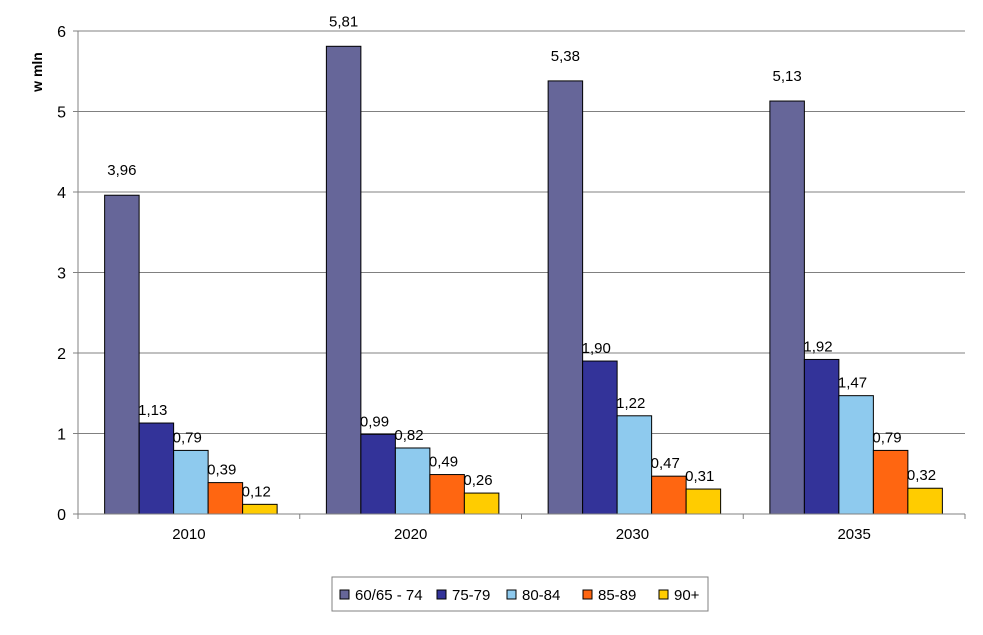 This screenshot has height=635, width=983. I want to click on data-label: 0,39, so click(221, 470).